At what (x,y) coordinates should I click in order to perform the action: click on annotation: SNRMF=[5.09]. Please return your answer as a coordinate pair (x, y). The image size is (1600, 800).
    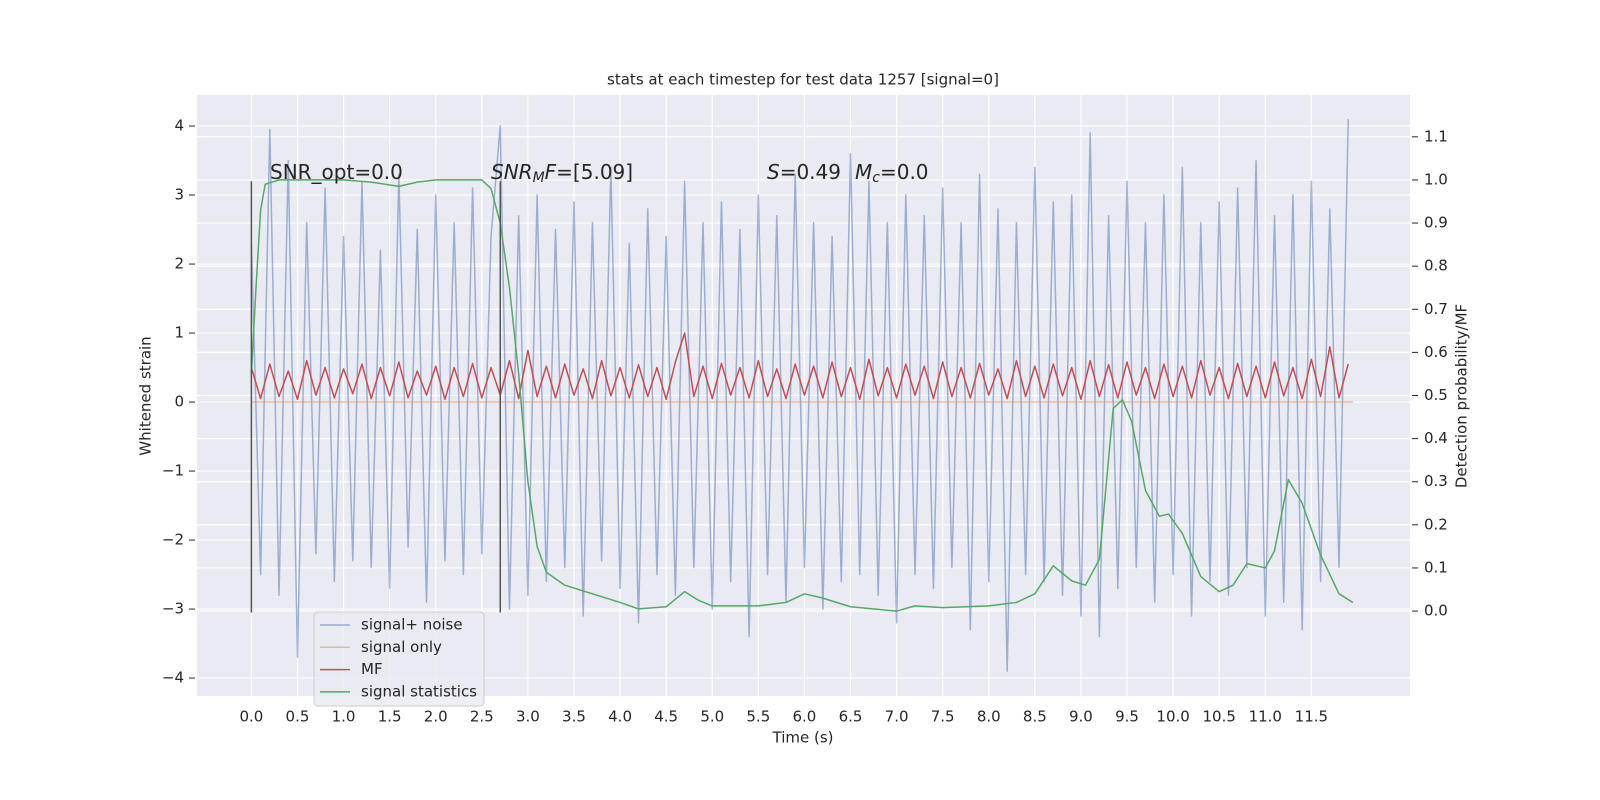
    Looking at the image, I should click on (562, 173).